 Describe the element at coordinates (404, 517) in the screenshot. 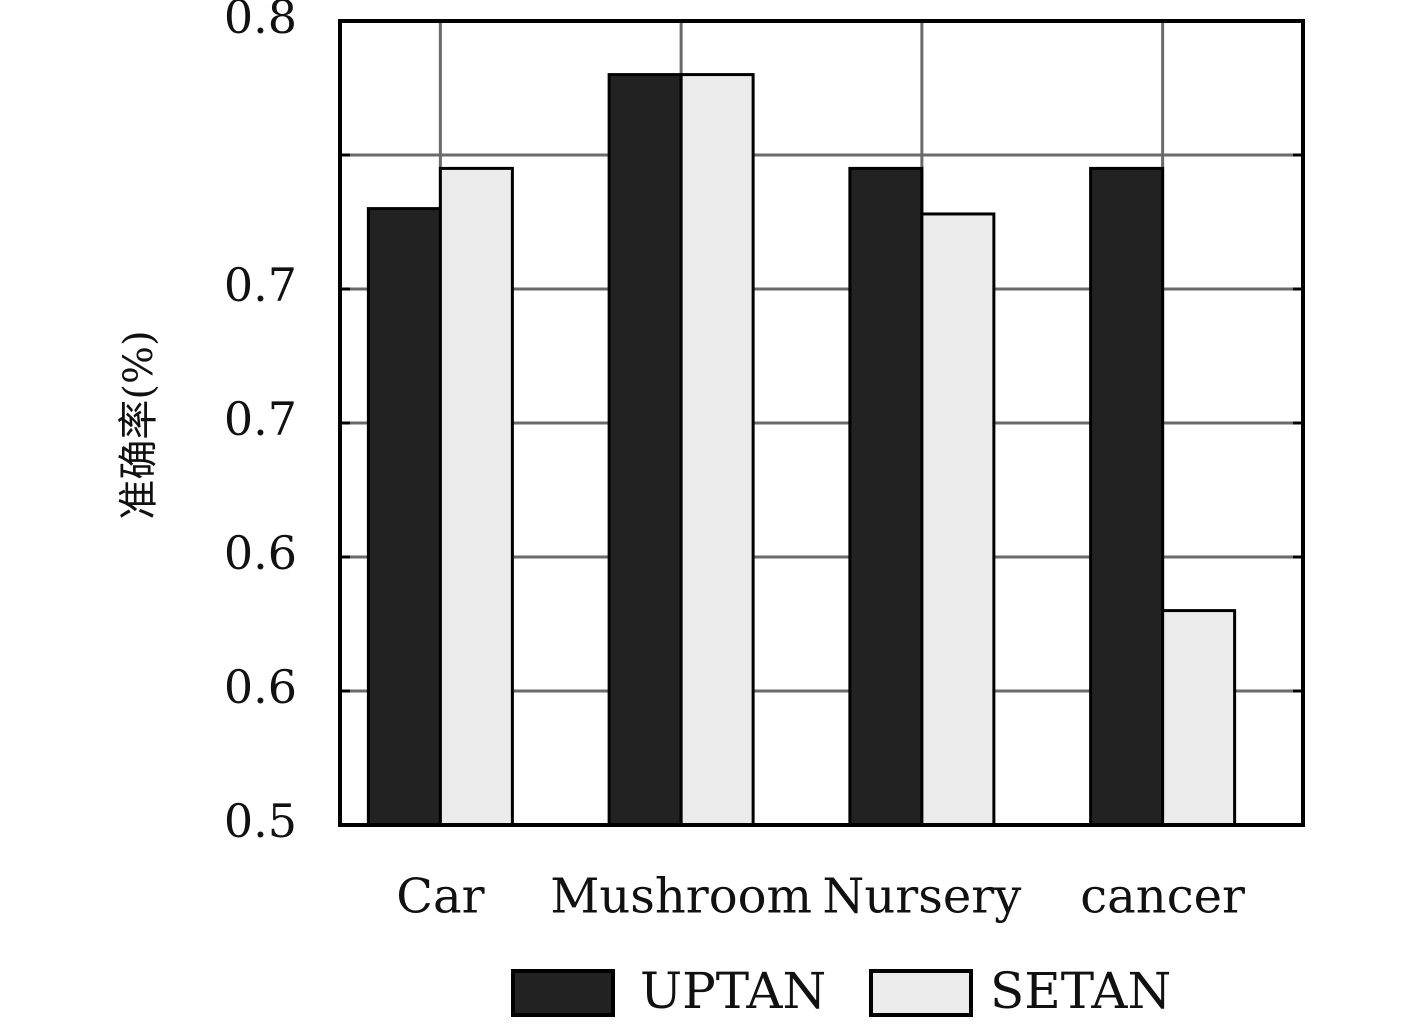

I see `bar-uptan-car` at that location.